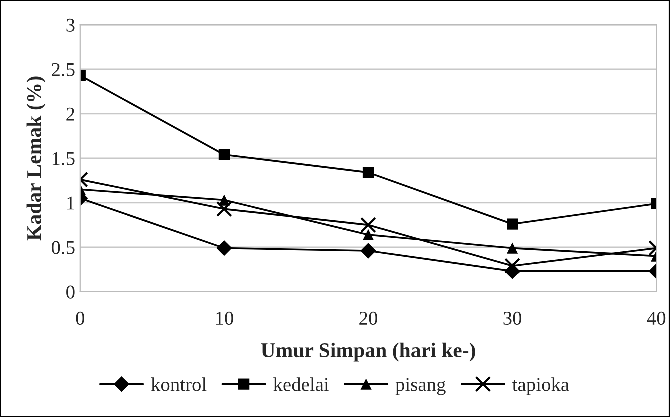 The width and height of the screenshot is (670, 417). What do you see at coordinates (513, 319) in the screenshot?
I see `x-tick-label: 30` at bounding box center [513, 319].